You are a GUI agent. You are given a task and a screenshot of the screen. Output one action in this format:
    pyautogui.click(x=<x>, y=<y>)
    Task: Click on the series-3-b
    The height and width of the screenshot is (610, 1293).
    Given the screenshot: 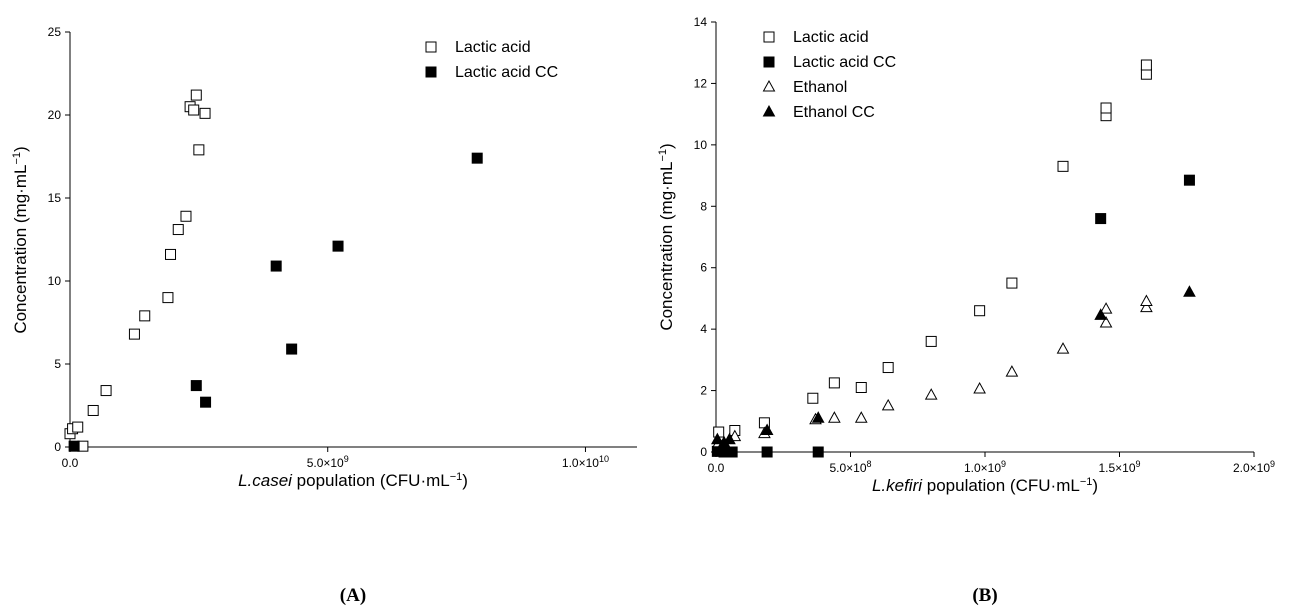 What is the action you would take?
    pyautogui.click(x=953, y=366)
    